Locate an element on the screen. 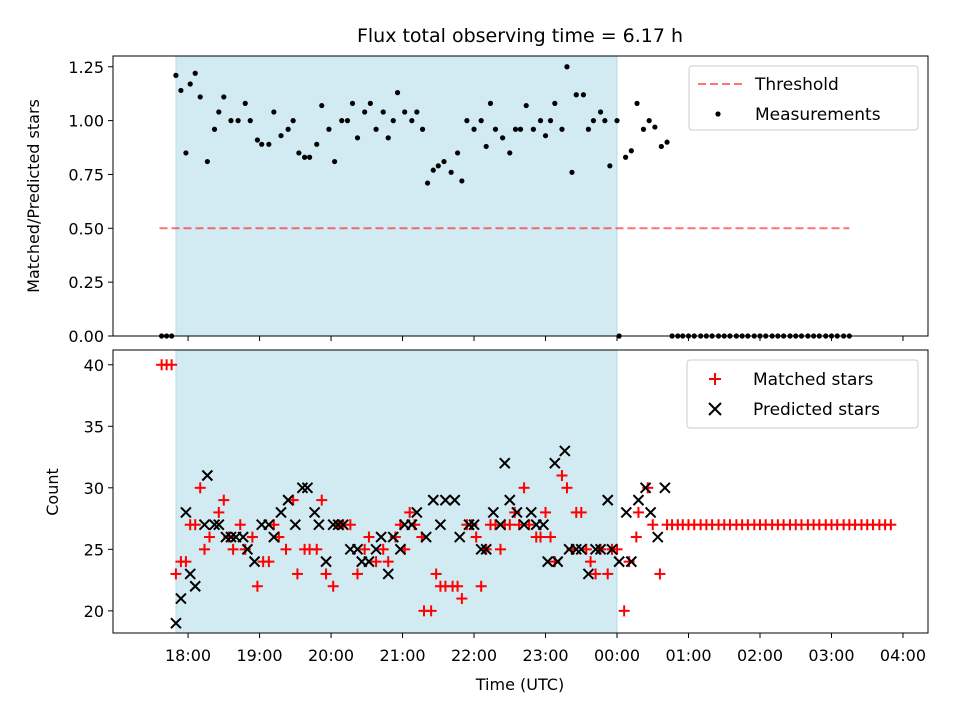 Image resolution: width=960 pixels, height=724 pixels. bottom-y-axis: 20 25 30 35 40 is located at coordinates (98, 488).